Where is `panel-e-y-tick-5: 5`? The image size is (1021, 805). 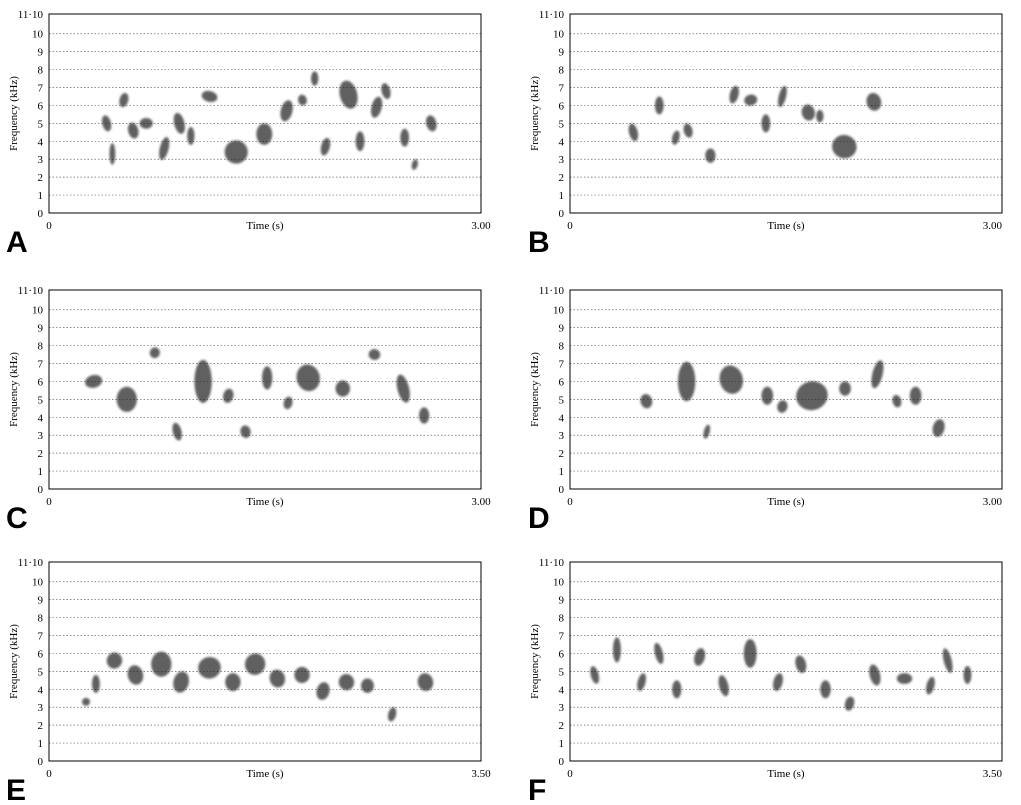
panel-e-y-tick-5: 5 is located at coordinates (41, 672).